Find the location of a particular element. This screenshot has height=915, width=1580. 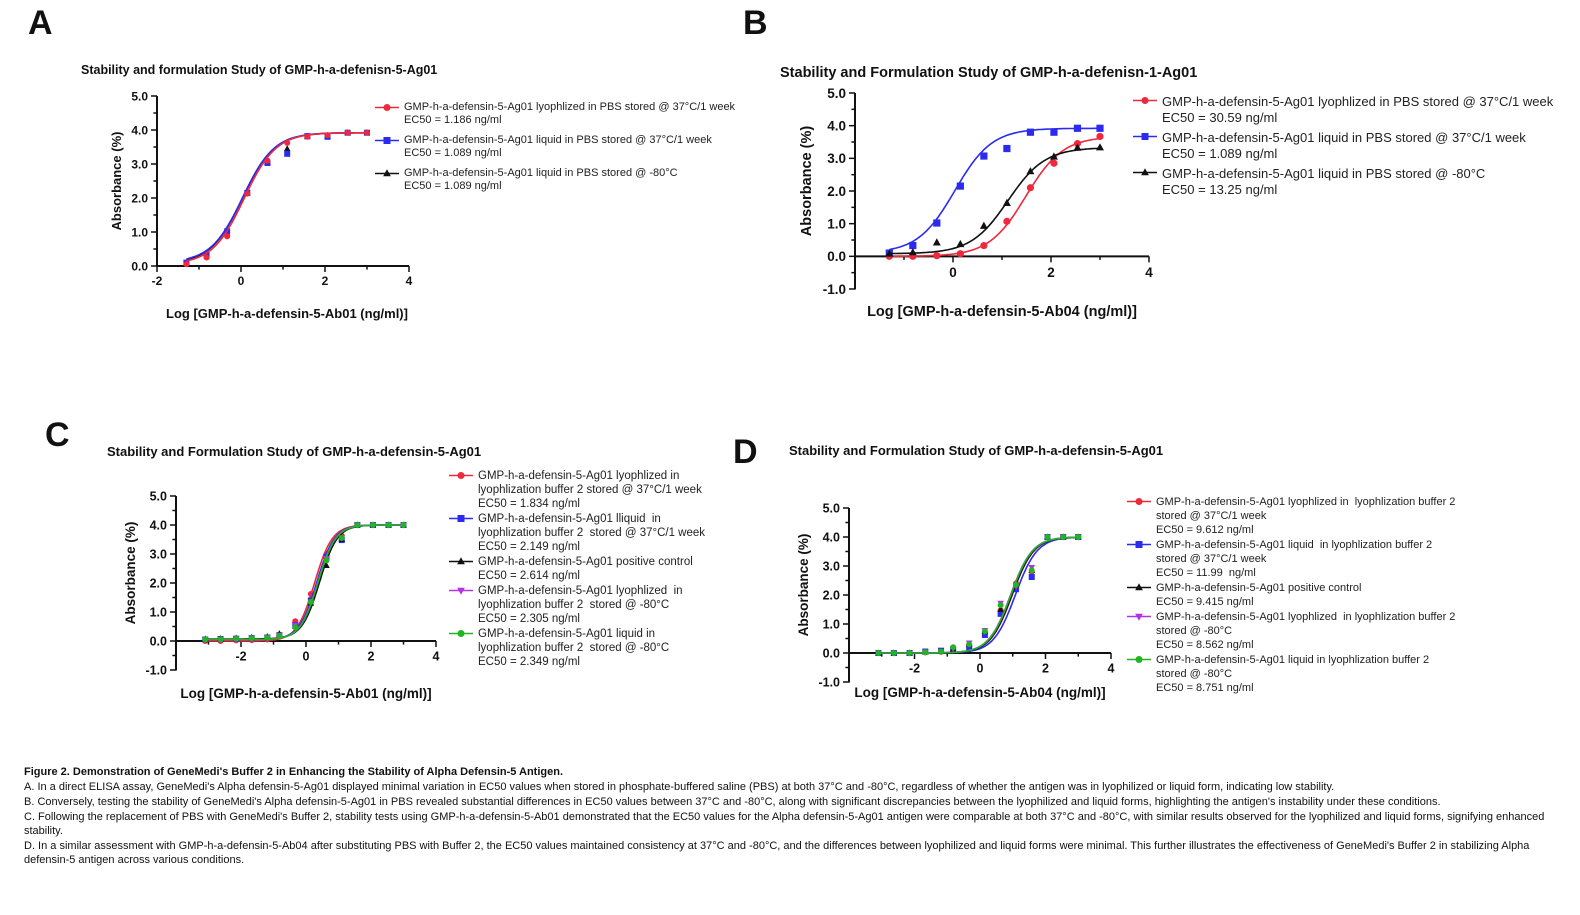

legend-marker-triangle-down-icon is located at coordinates (461, 591).